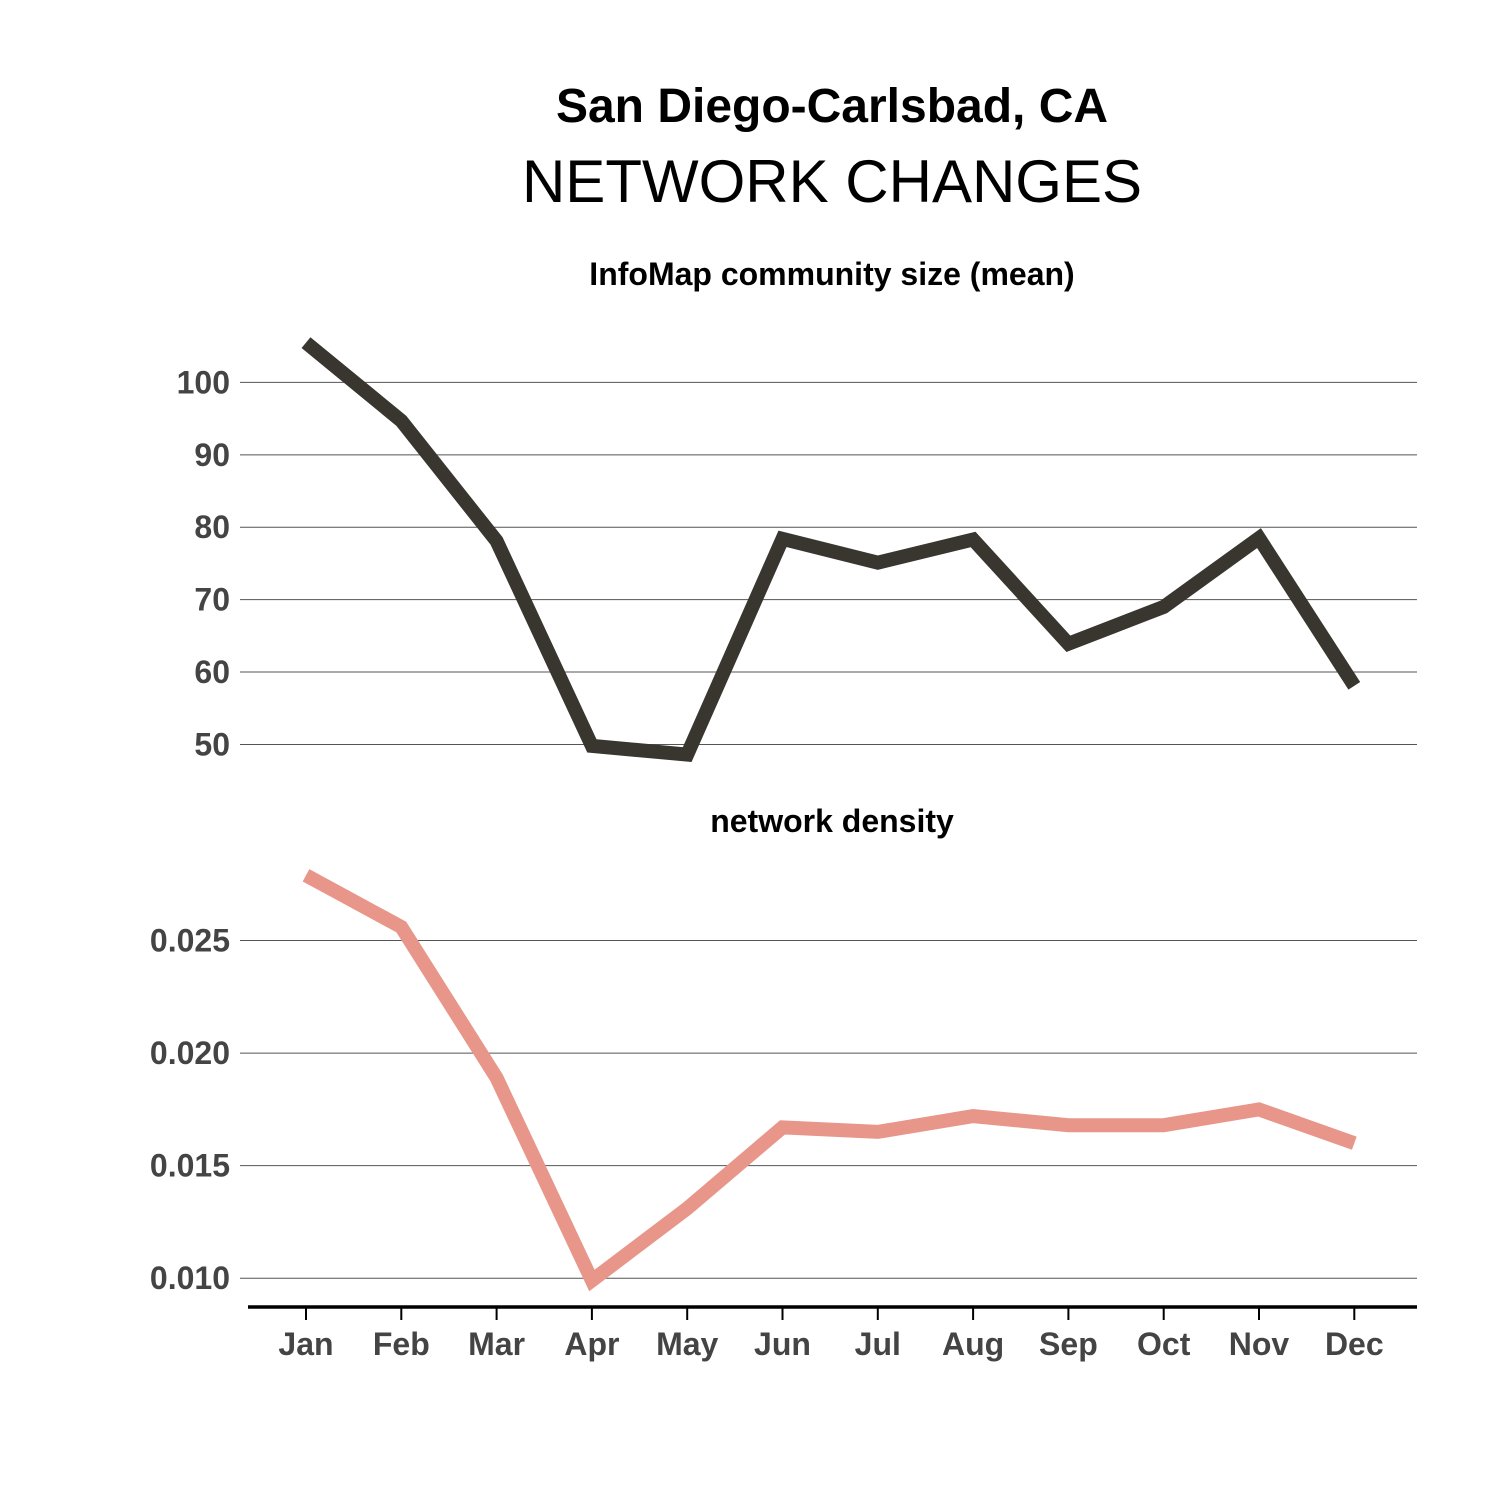 The height and width of the screenshot is (1500, 1500). What do you see at coordinates (305, 1344) in the screenshot?
I see `x-tick-label: Jan` at bounding box center [305, 1344].